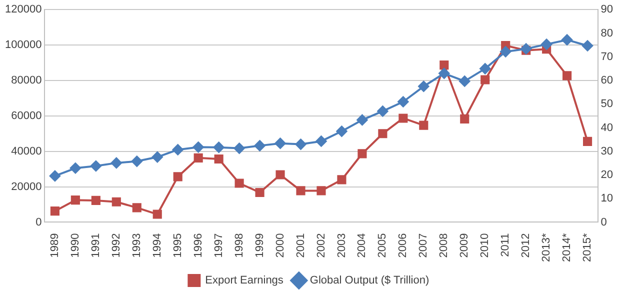 The width and height of the screenshot is (620, 296). Describe the element at coordinates (54, 245) in the screenshot. I see `x-tick-label: 1989` at that location.